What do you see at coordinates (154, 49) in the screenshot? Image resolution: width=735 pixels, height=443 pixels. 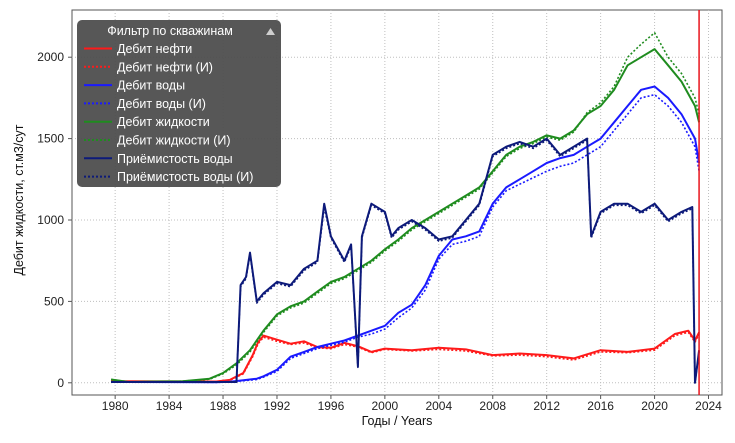 I see `legend-label: Дебит нефти` at bounding box center [154, 49].